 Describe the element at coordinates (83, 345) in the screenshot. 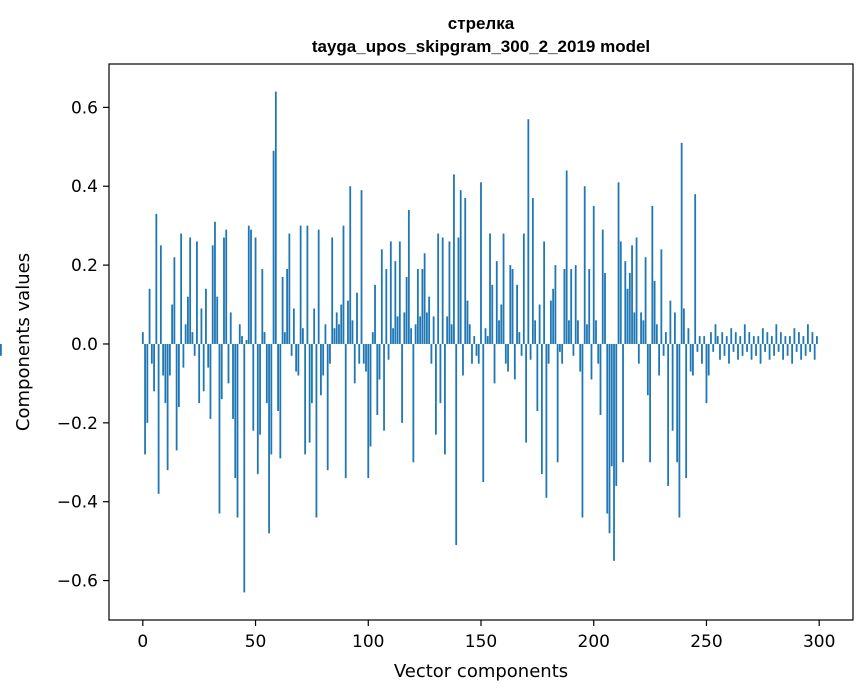

I see `y-axis-ticks: −0.6 −0.4 −0.2 0.0 0.2 0.4 0.6` at that location.